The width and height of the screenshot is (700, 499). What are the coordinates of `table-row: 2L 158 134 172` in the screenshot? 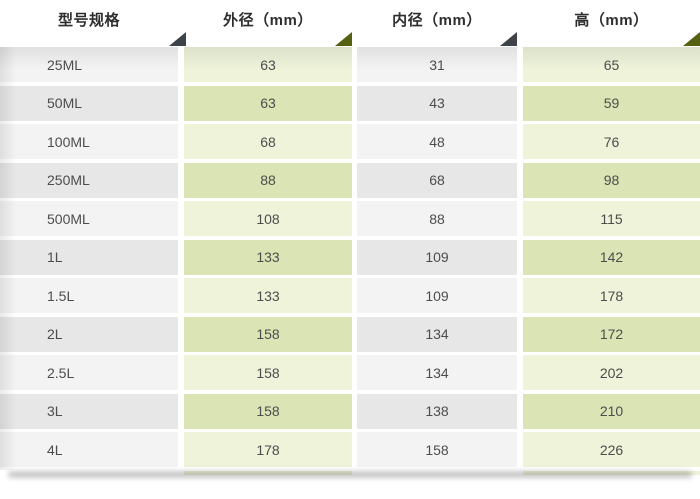 It's located at (350, 334).